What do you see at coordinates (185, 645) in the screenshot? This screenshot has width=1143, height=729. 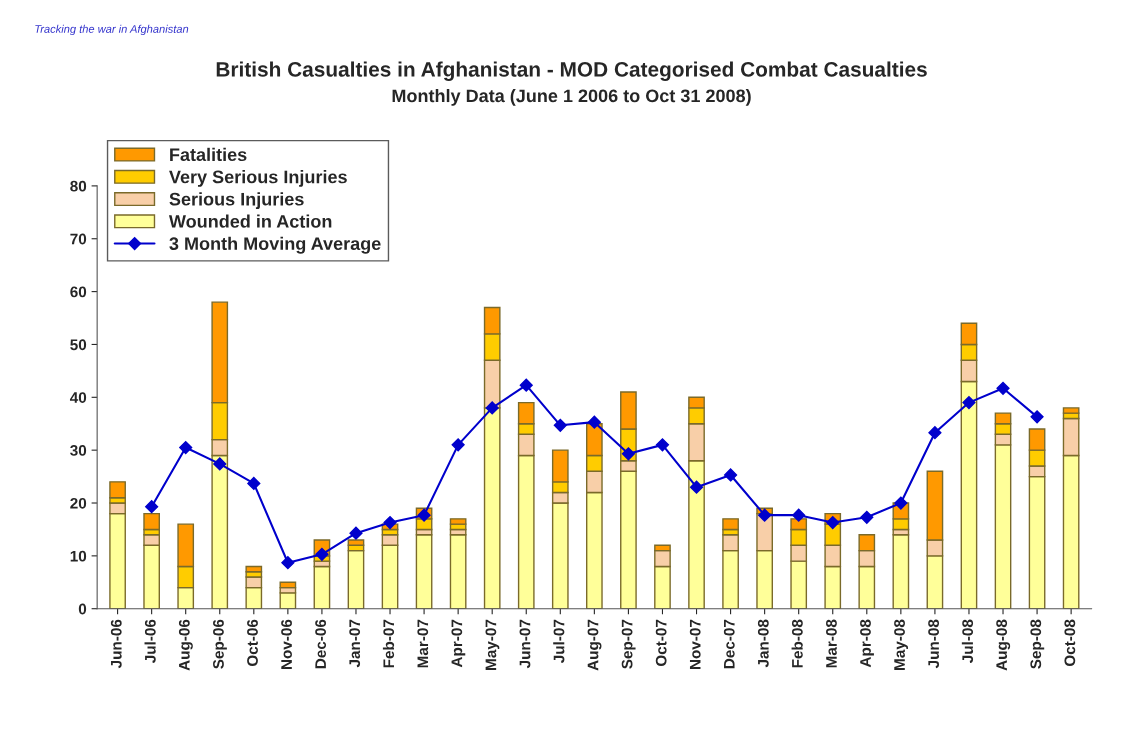 I see `x-tick-label: Aug-06` at bounding box center [185, 645].